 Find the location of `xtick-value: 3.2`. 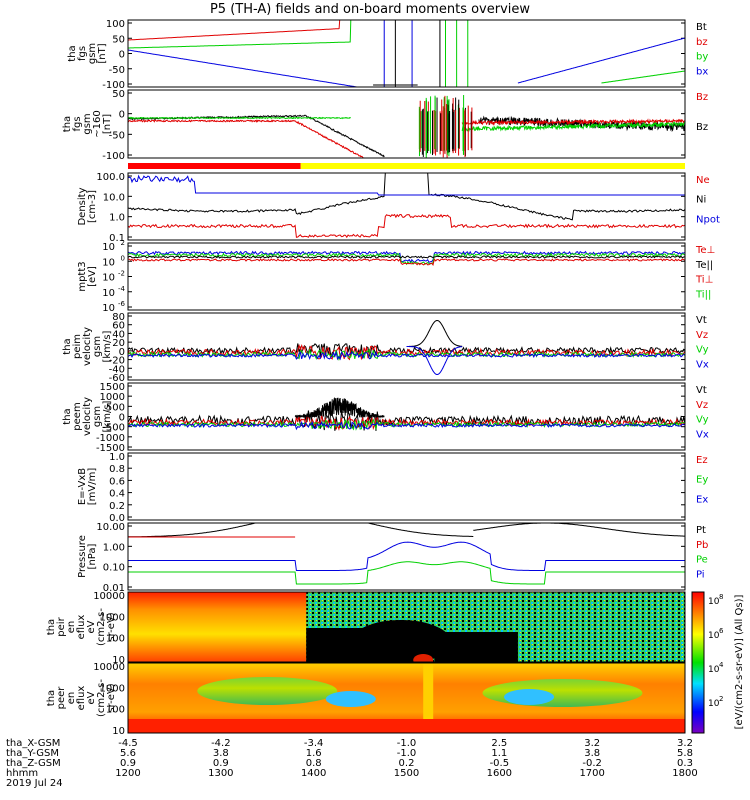

xtick-value: 3.2 is located at coordinates (592, 743).